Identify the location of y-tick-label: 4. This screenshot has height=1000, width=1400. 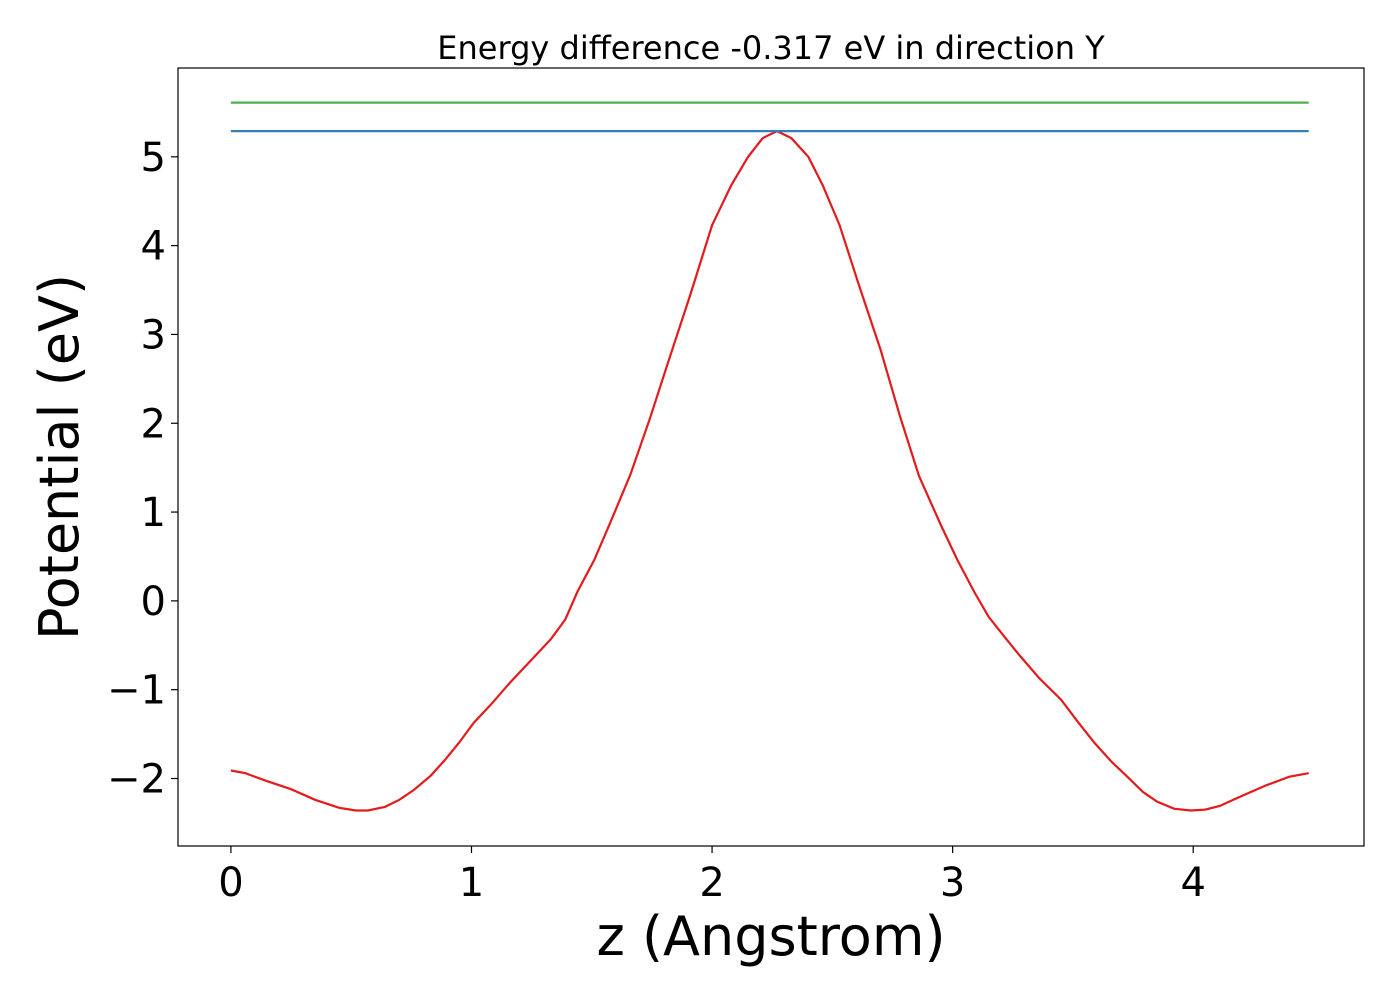
(153, 247).